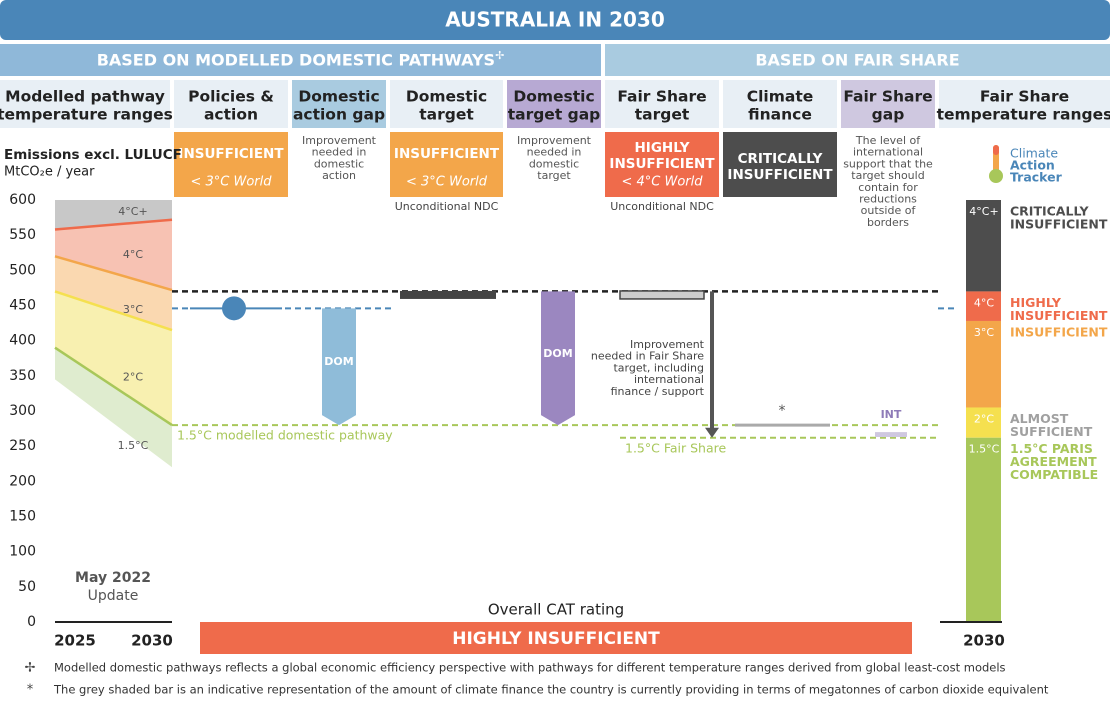 The height and width of the screenshot is (703, 1110). Describe the element at coordinates (133, 377) in the screenshot. I see `band-label: 2°C` at that location.